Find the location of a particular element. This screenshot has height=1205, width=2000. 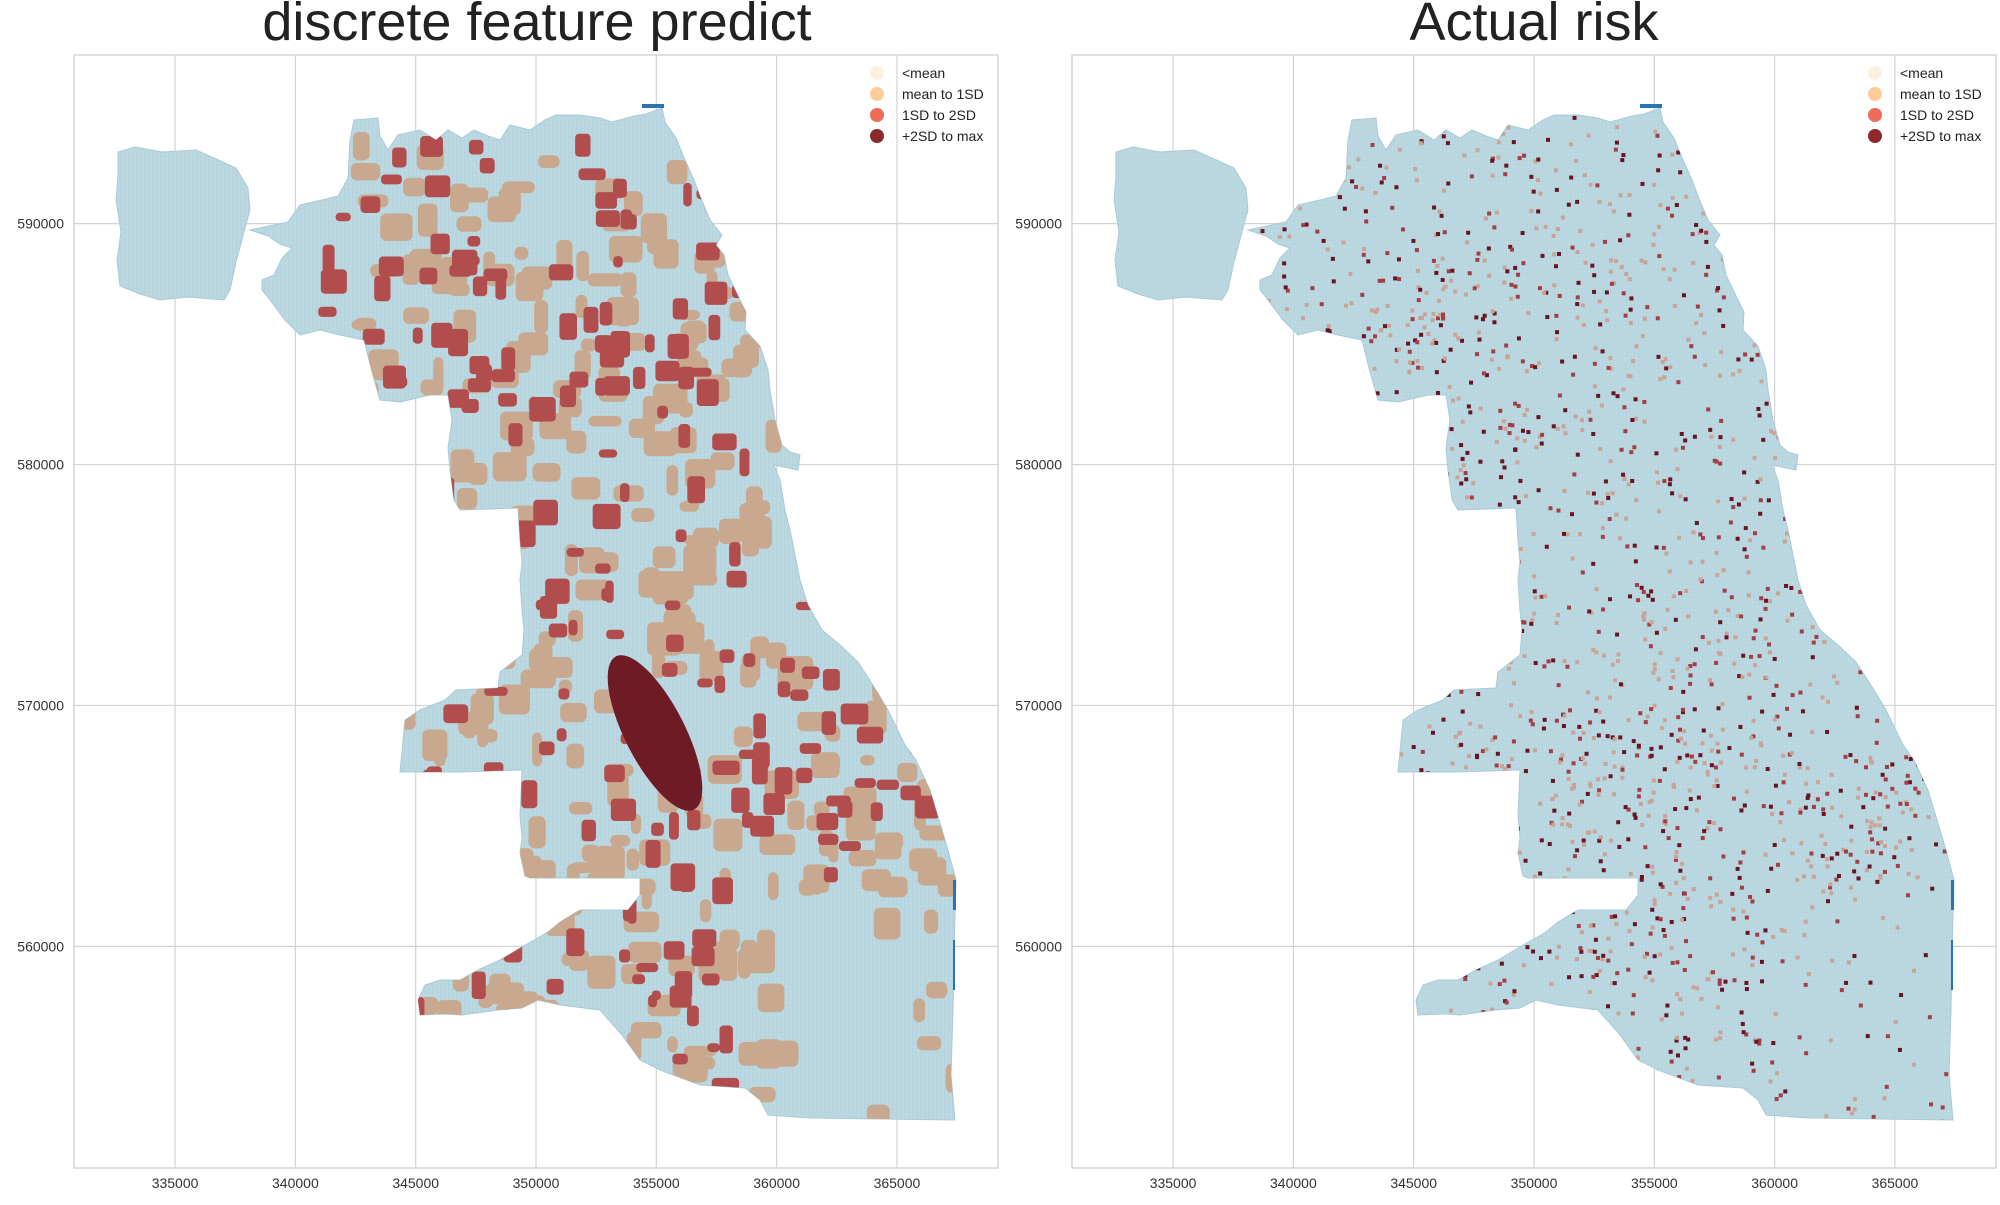

y-tick-label: 590000 is located at coordinates (1038, 224).